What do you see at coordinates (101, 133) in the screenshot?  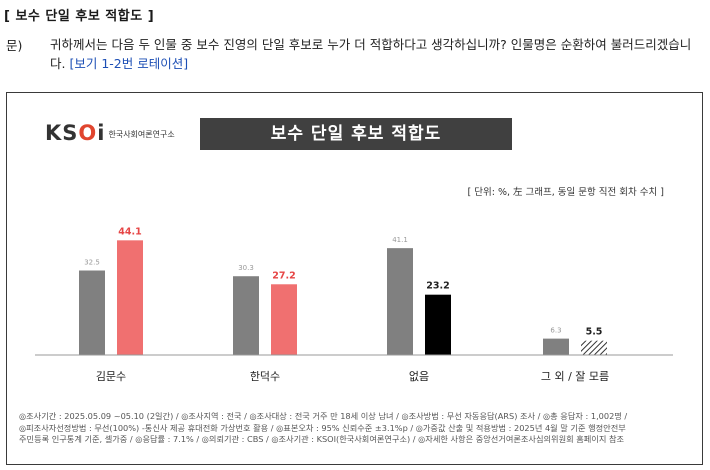 I see `logo-i: i` at bounding box center [101, 133].